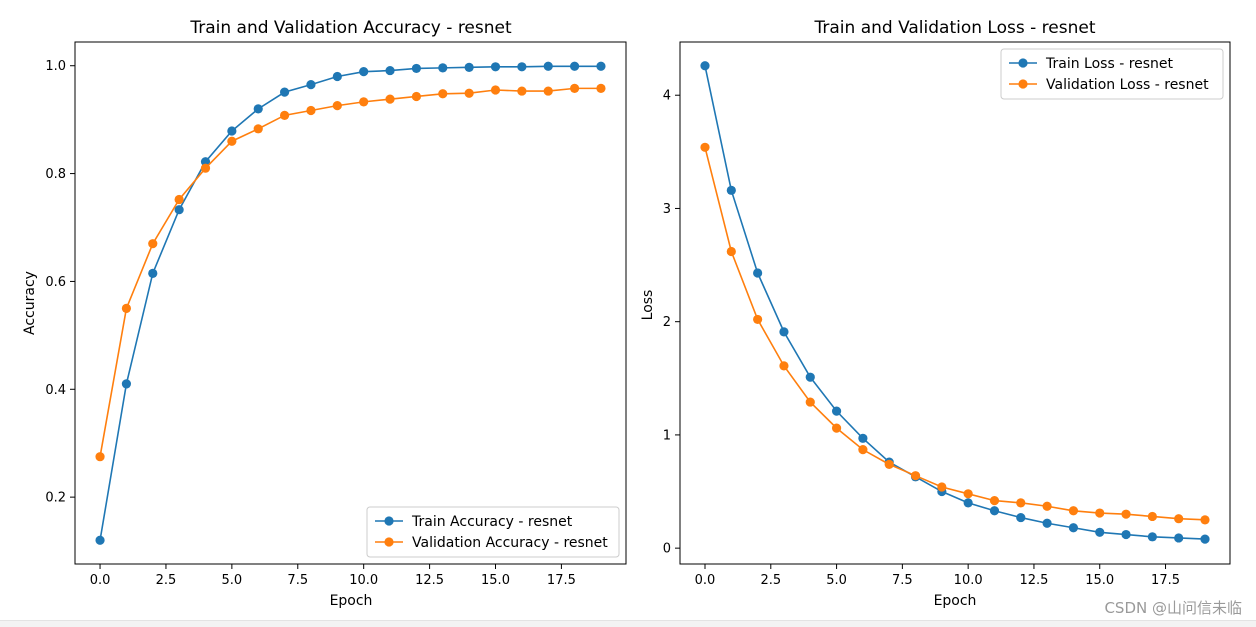  I want to click on accuracy-chart-xlabel: Epoch, so click(351, 601).